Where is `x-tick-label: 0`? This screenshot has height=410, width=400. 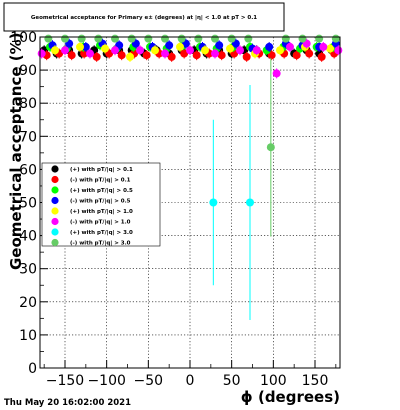 x-tick-label: 0 is located at coordinates (190, 381).